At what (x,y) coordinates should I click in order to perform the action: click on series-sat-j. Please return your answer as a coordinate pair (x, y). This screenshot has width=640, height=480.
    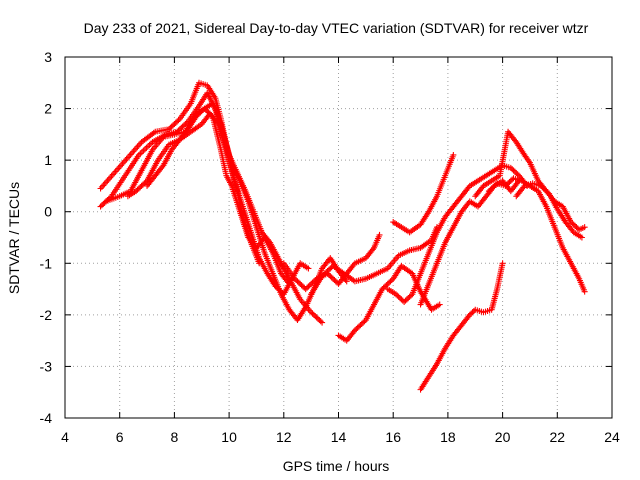
    Looking at the image, I should click on (457, 233).